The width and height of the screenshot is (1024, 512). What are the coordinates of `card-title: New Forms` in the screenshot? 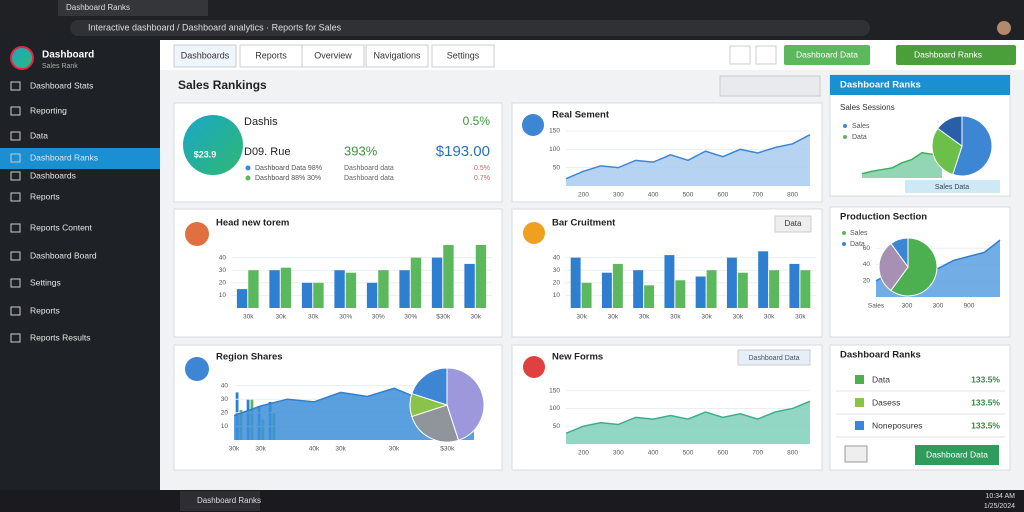 It's located at (577, 357).